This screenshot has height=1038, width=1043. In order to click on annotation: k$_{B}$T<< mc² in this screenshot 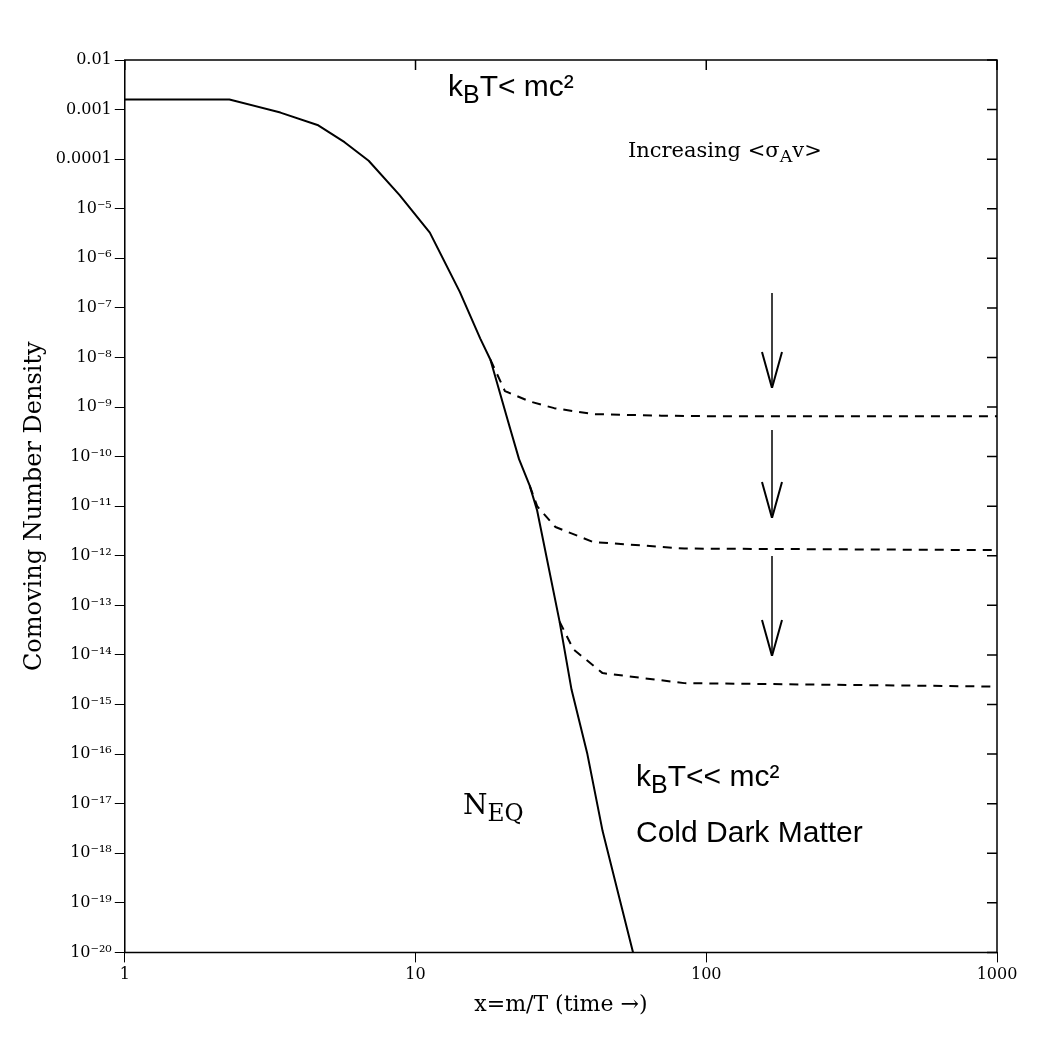, I will do `click(708, 778)`.